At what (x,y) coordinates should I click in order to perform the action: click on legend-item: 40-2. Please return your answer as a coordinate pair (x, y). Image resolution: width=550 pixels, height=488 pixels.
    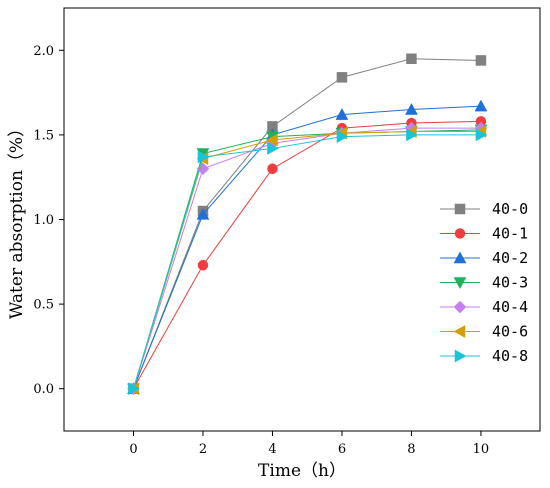
    Looking at the image, I should click on (484, 258).